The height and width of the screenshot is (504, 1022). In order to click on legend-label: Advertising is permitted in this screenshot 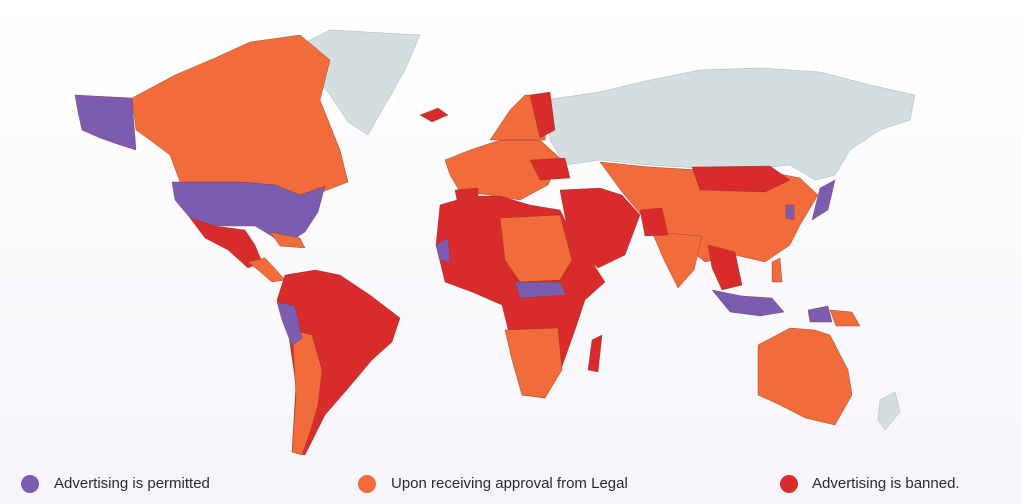, I will do `click(132, 483)`.